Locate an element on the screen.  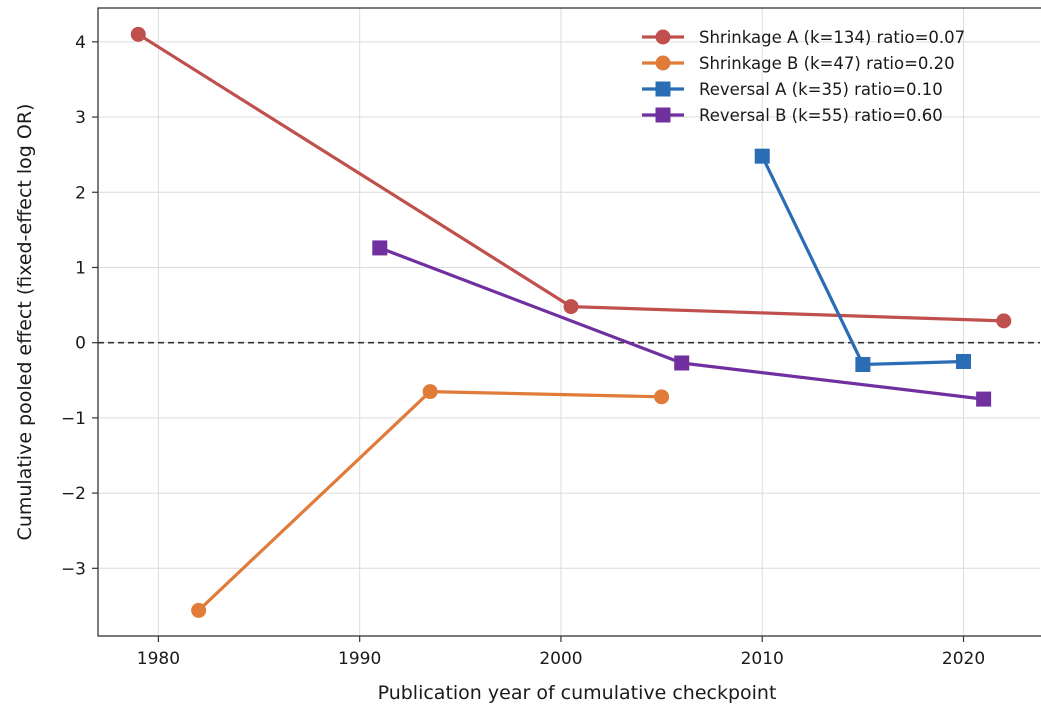
y-tick-label: −1 is located at coordinates (73, 419).